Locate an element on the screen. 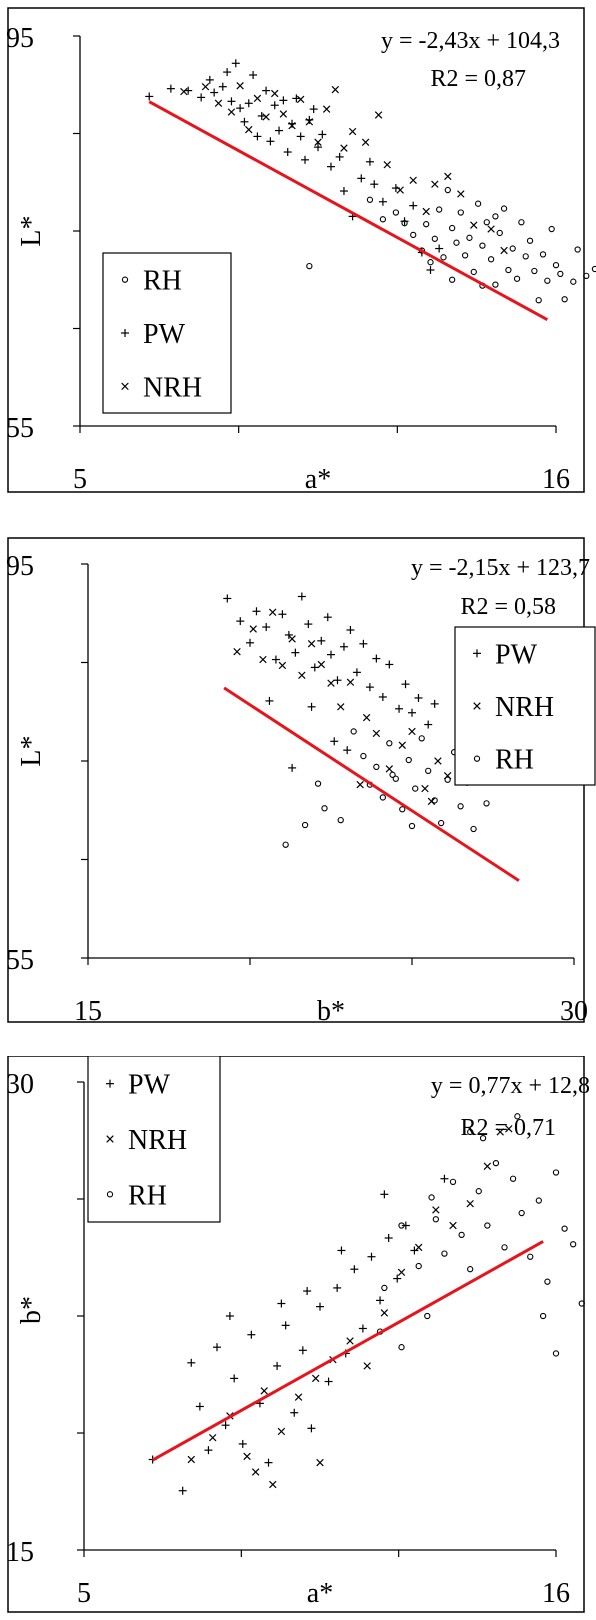 This screenshot has height=1620, width=596. series-rh is located at coordinates (451, 245).